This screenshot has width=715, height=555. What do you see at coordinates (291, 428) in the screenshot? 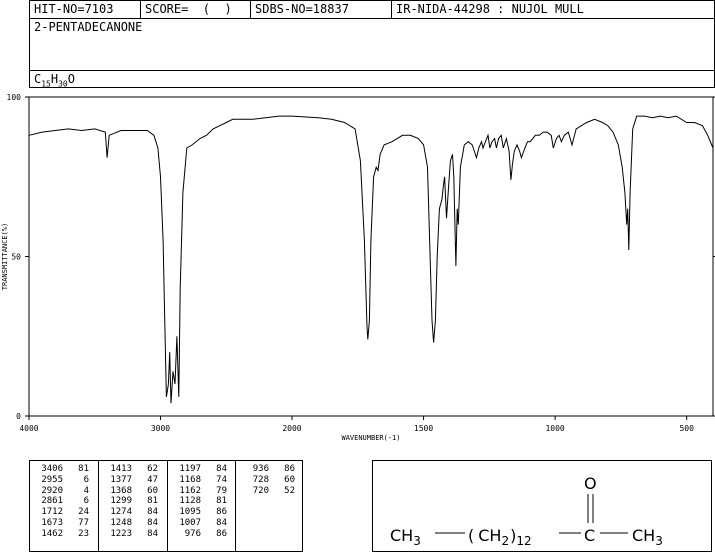
I see `x-tick-label: 2000` at bounding box center [291, 428].